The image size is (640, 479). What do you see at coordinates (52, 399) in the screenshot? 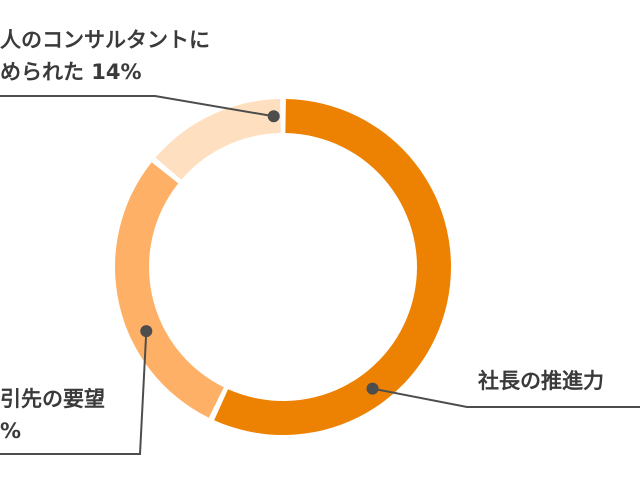
I see `slice-label-2-line-1: 引先の要望` at bounding box center [52, 399].